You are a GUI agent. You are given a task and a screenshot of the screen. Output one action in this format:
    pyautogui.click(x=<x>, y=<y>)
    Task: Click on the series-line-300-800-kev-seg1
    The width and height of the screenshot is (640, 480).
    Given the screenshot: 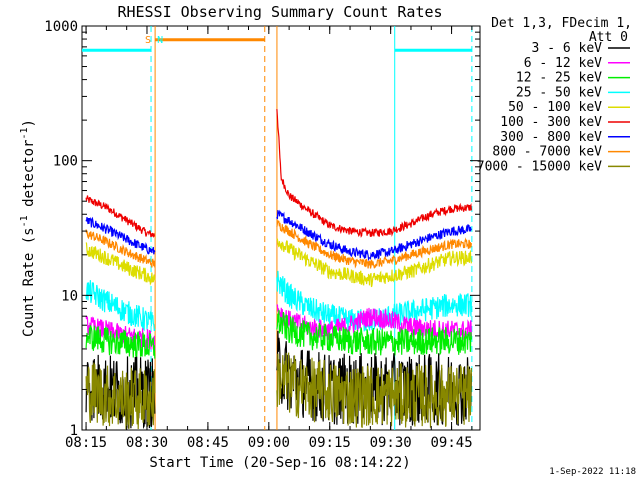 What is the action you would take?
    pyautogui.click(x=374, y=235)
    